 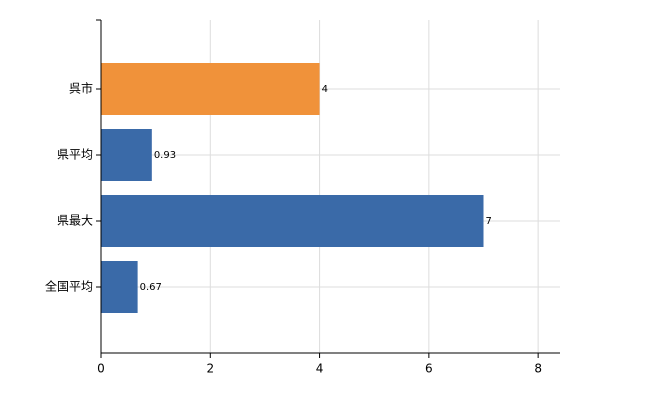 What do you see at coordinates (151, 287) in the screenshot?
I see `value-label: 0.67` at bounding box center [151, 287].